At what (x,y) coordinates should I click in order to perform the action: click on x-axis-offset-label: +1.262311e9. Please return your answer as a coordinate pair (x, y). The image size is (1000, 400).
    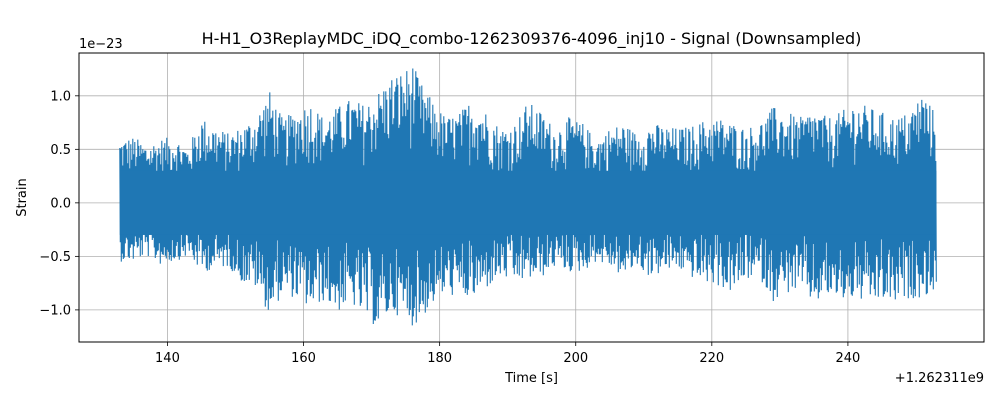
    Looking at the image, I should click on (939, 378).